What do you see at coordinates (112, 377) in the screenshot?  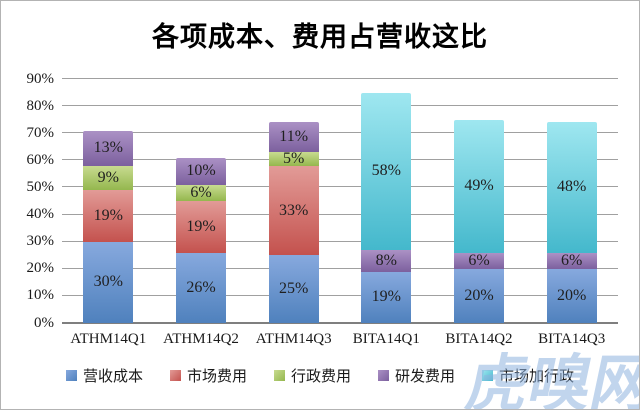 I see `legend-label: 营收成本` at bounding box center [112, 377].